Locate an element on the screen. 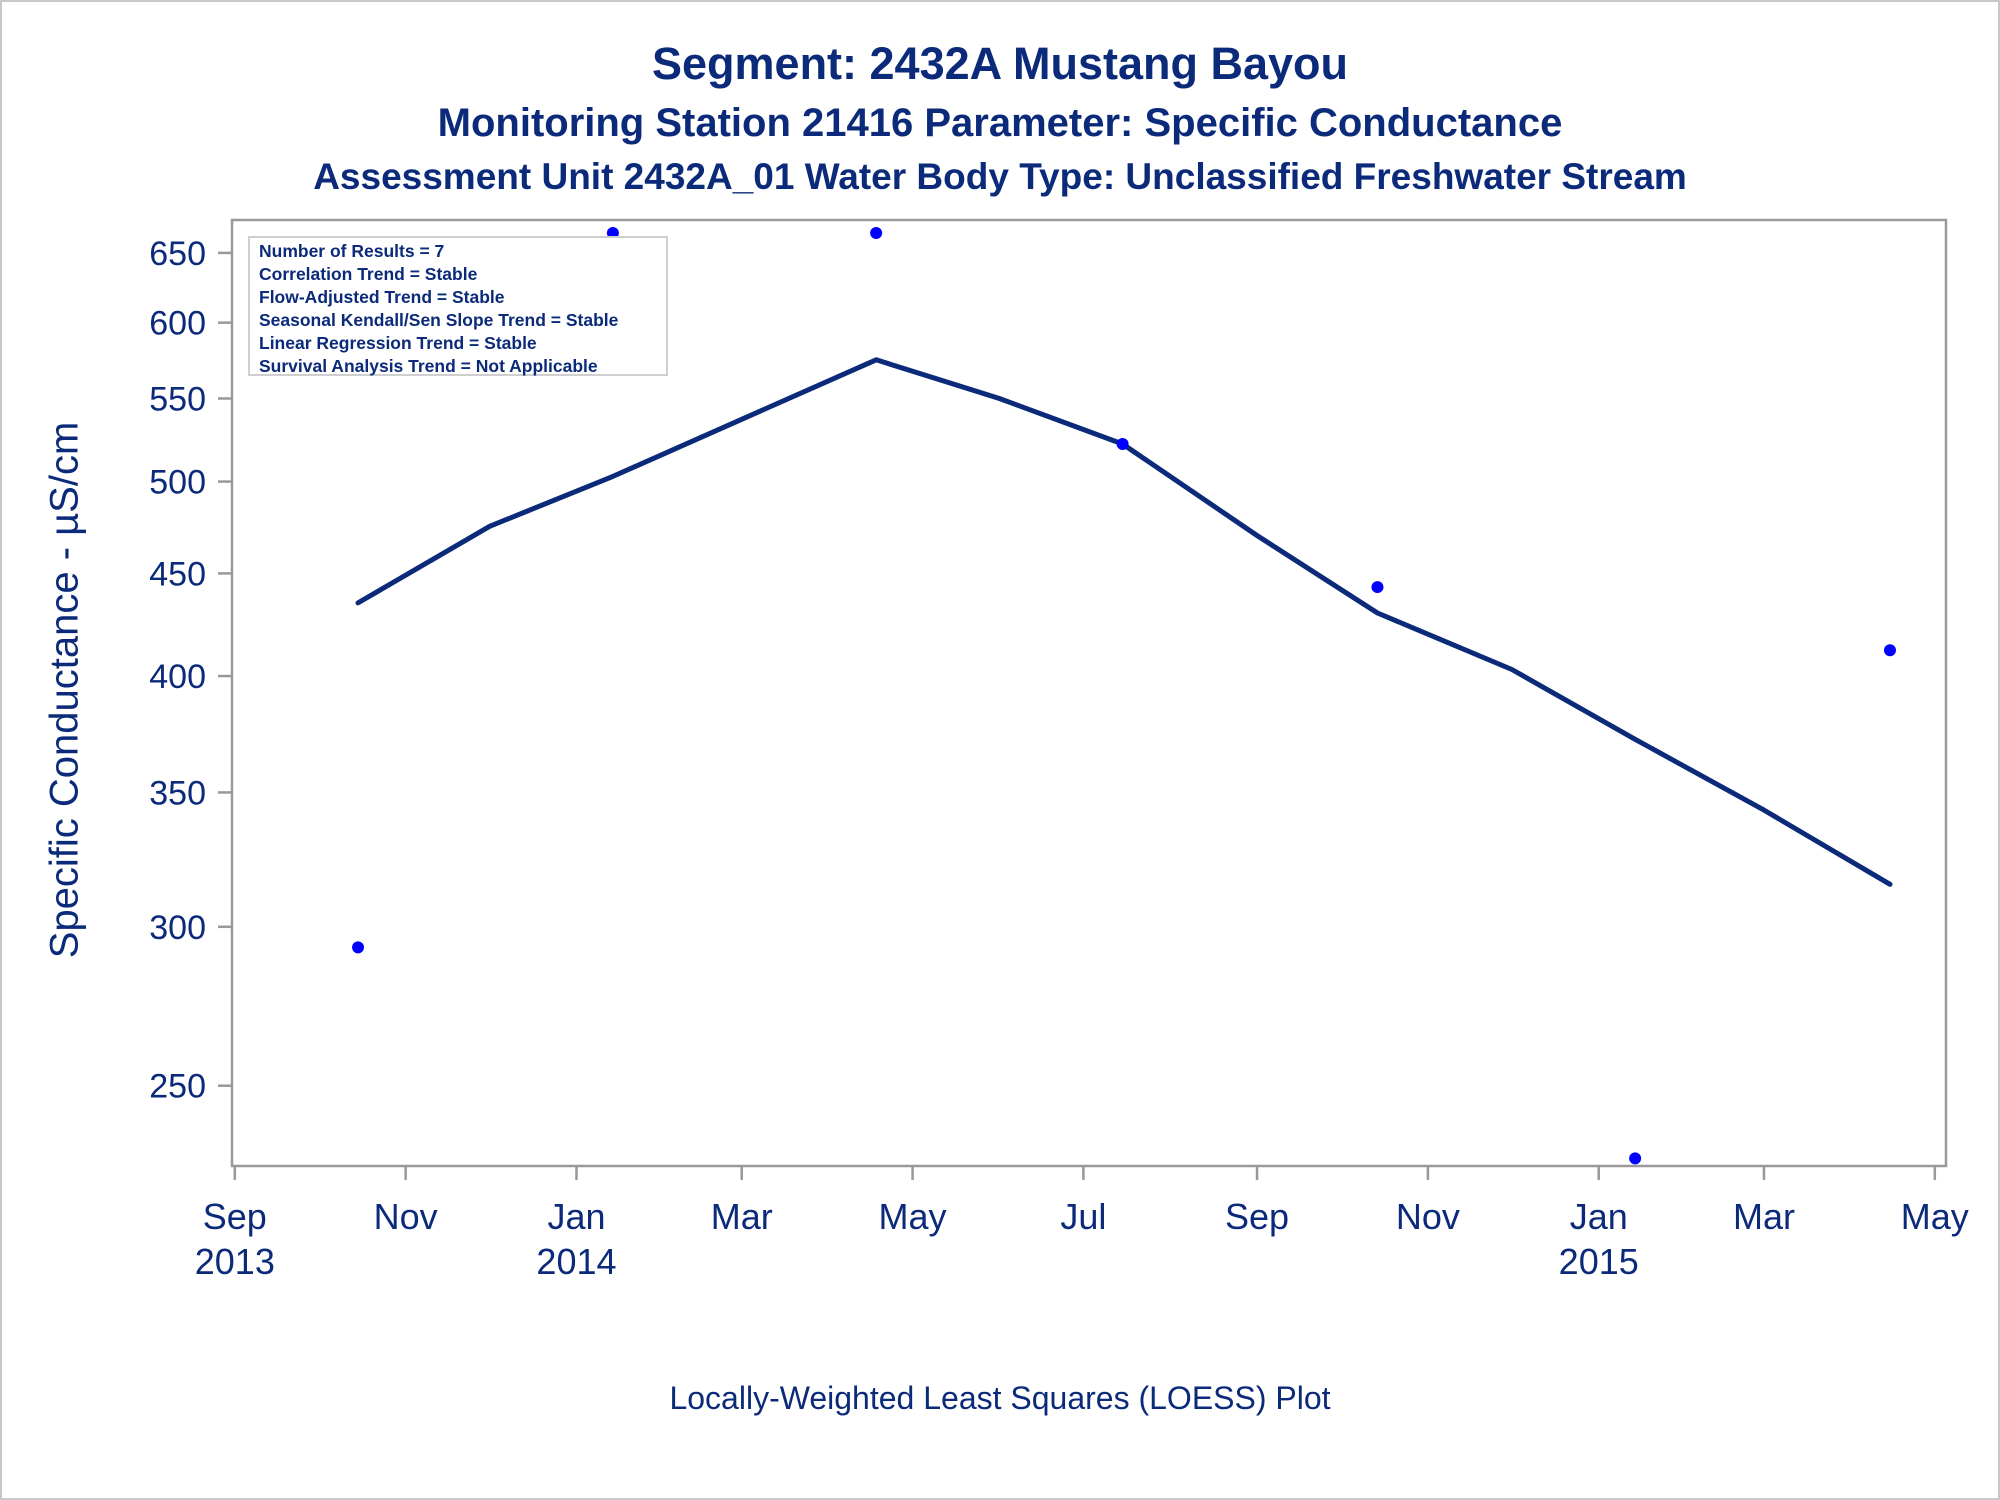 The height and width of the screenshot is (1500, 2000). chart-title: Segment: 2432A Mustang Bayou is located at coordinates (1000, 63).